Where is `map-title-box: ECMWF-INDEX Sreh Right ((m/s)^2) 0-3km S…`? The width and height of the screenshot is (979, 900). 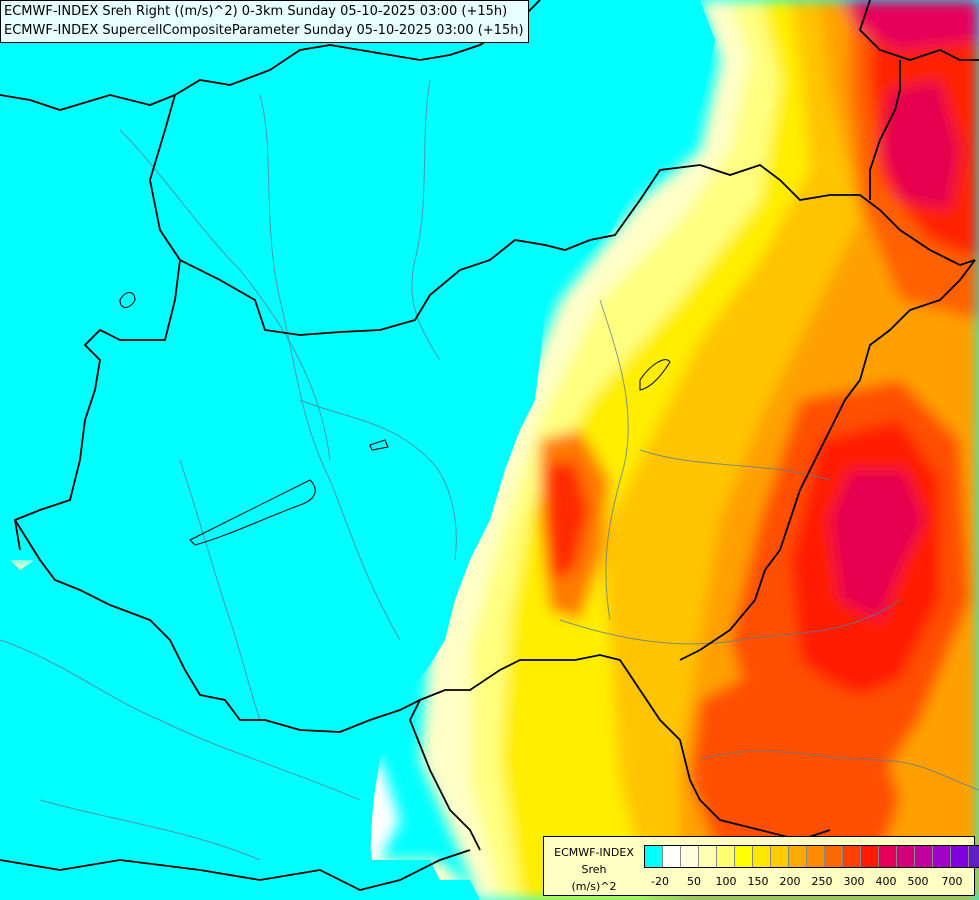
map-title-box: ECMWF-INDEX Sreh Right ((m/s)^2) 0-3km S… is located at coordinates (264, 21).